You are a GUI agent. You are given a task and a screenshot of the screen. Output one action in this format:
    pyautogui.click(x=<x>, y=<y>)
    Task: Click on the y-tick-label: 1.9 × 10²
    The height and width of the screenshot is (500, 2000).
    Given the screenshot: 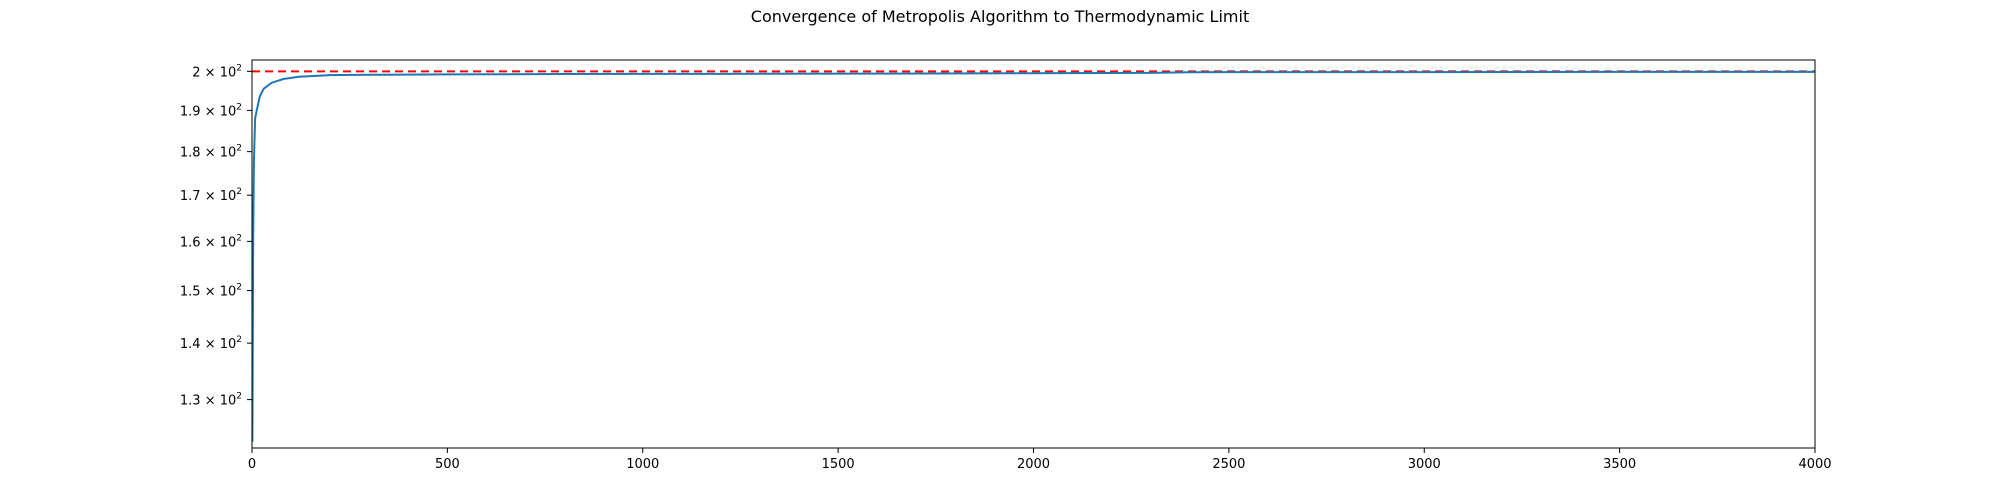 What is the action you would take?
    pyautogui.click(x=211, y=110)
    